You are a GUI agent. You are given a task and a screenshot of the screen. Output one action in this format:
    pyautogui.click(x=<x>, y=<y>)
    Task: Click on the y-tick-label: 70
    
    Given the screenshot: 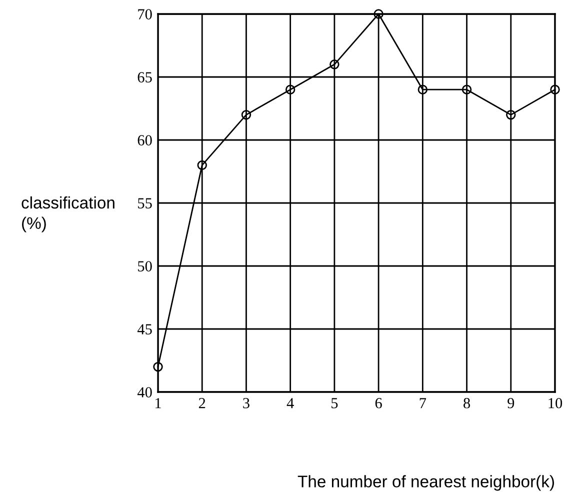 What is the action you would take?
    pyautogui.click(x=145, y=14)
    